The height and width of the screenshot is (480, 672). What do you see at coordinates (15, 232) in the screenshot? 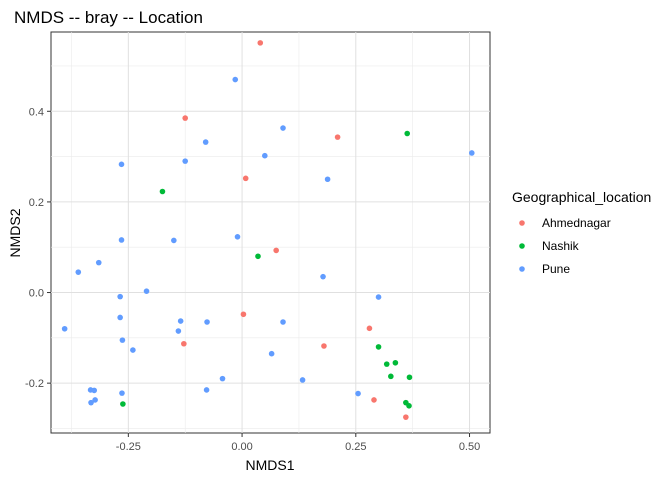
I see `y-axis-title: NMDS2` at bounding box center [15, 232].